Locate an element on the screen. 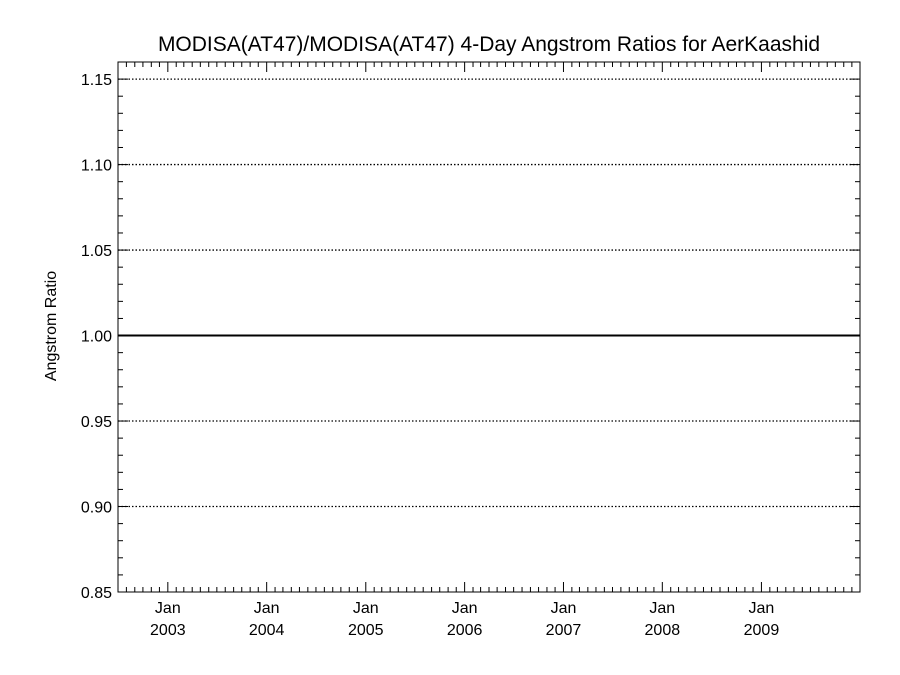 This screenshot has height=675, width=900. y-tick-label: 1.10 is located at coordinates (96, 166).